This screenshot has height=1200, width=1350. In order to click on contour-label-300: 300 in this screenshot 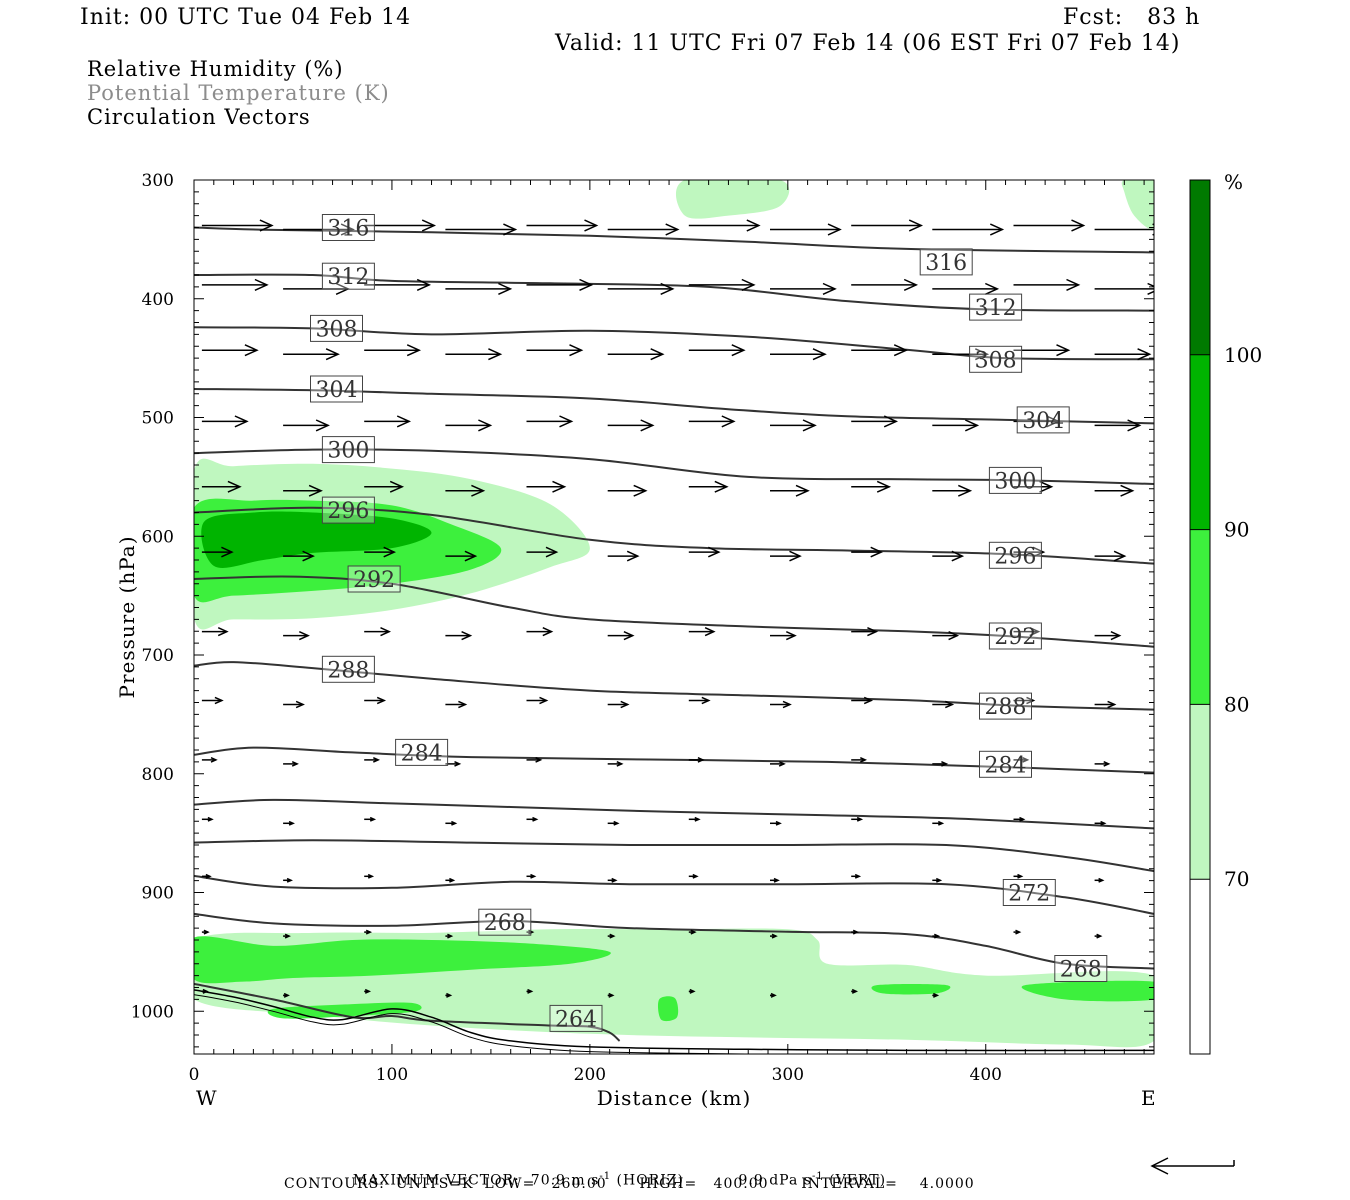, I will do `click(348, 450)`.